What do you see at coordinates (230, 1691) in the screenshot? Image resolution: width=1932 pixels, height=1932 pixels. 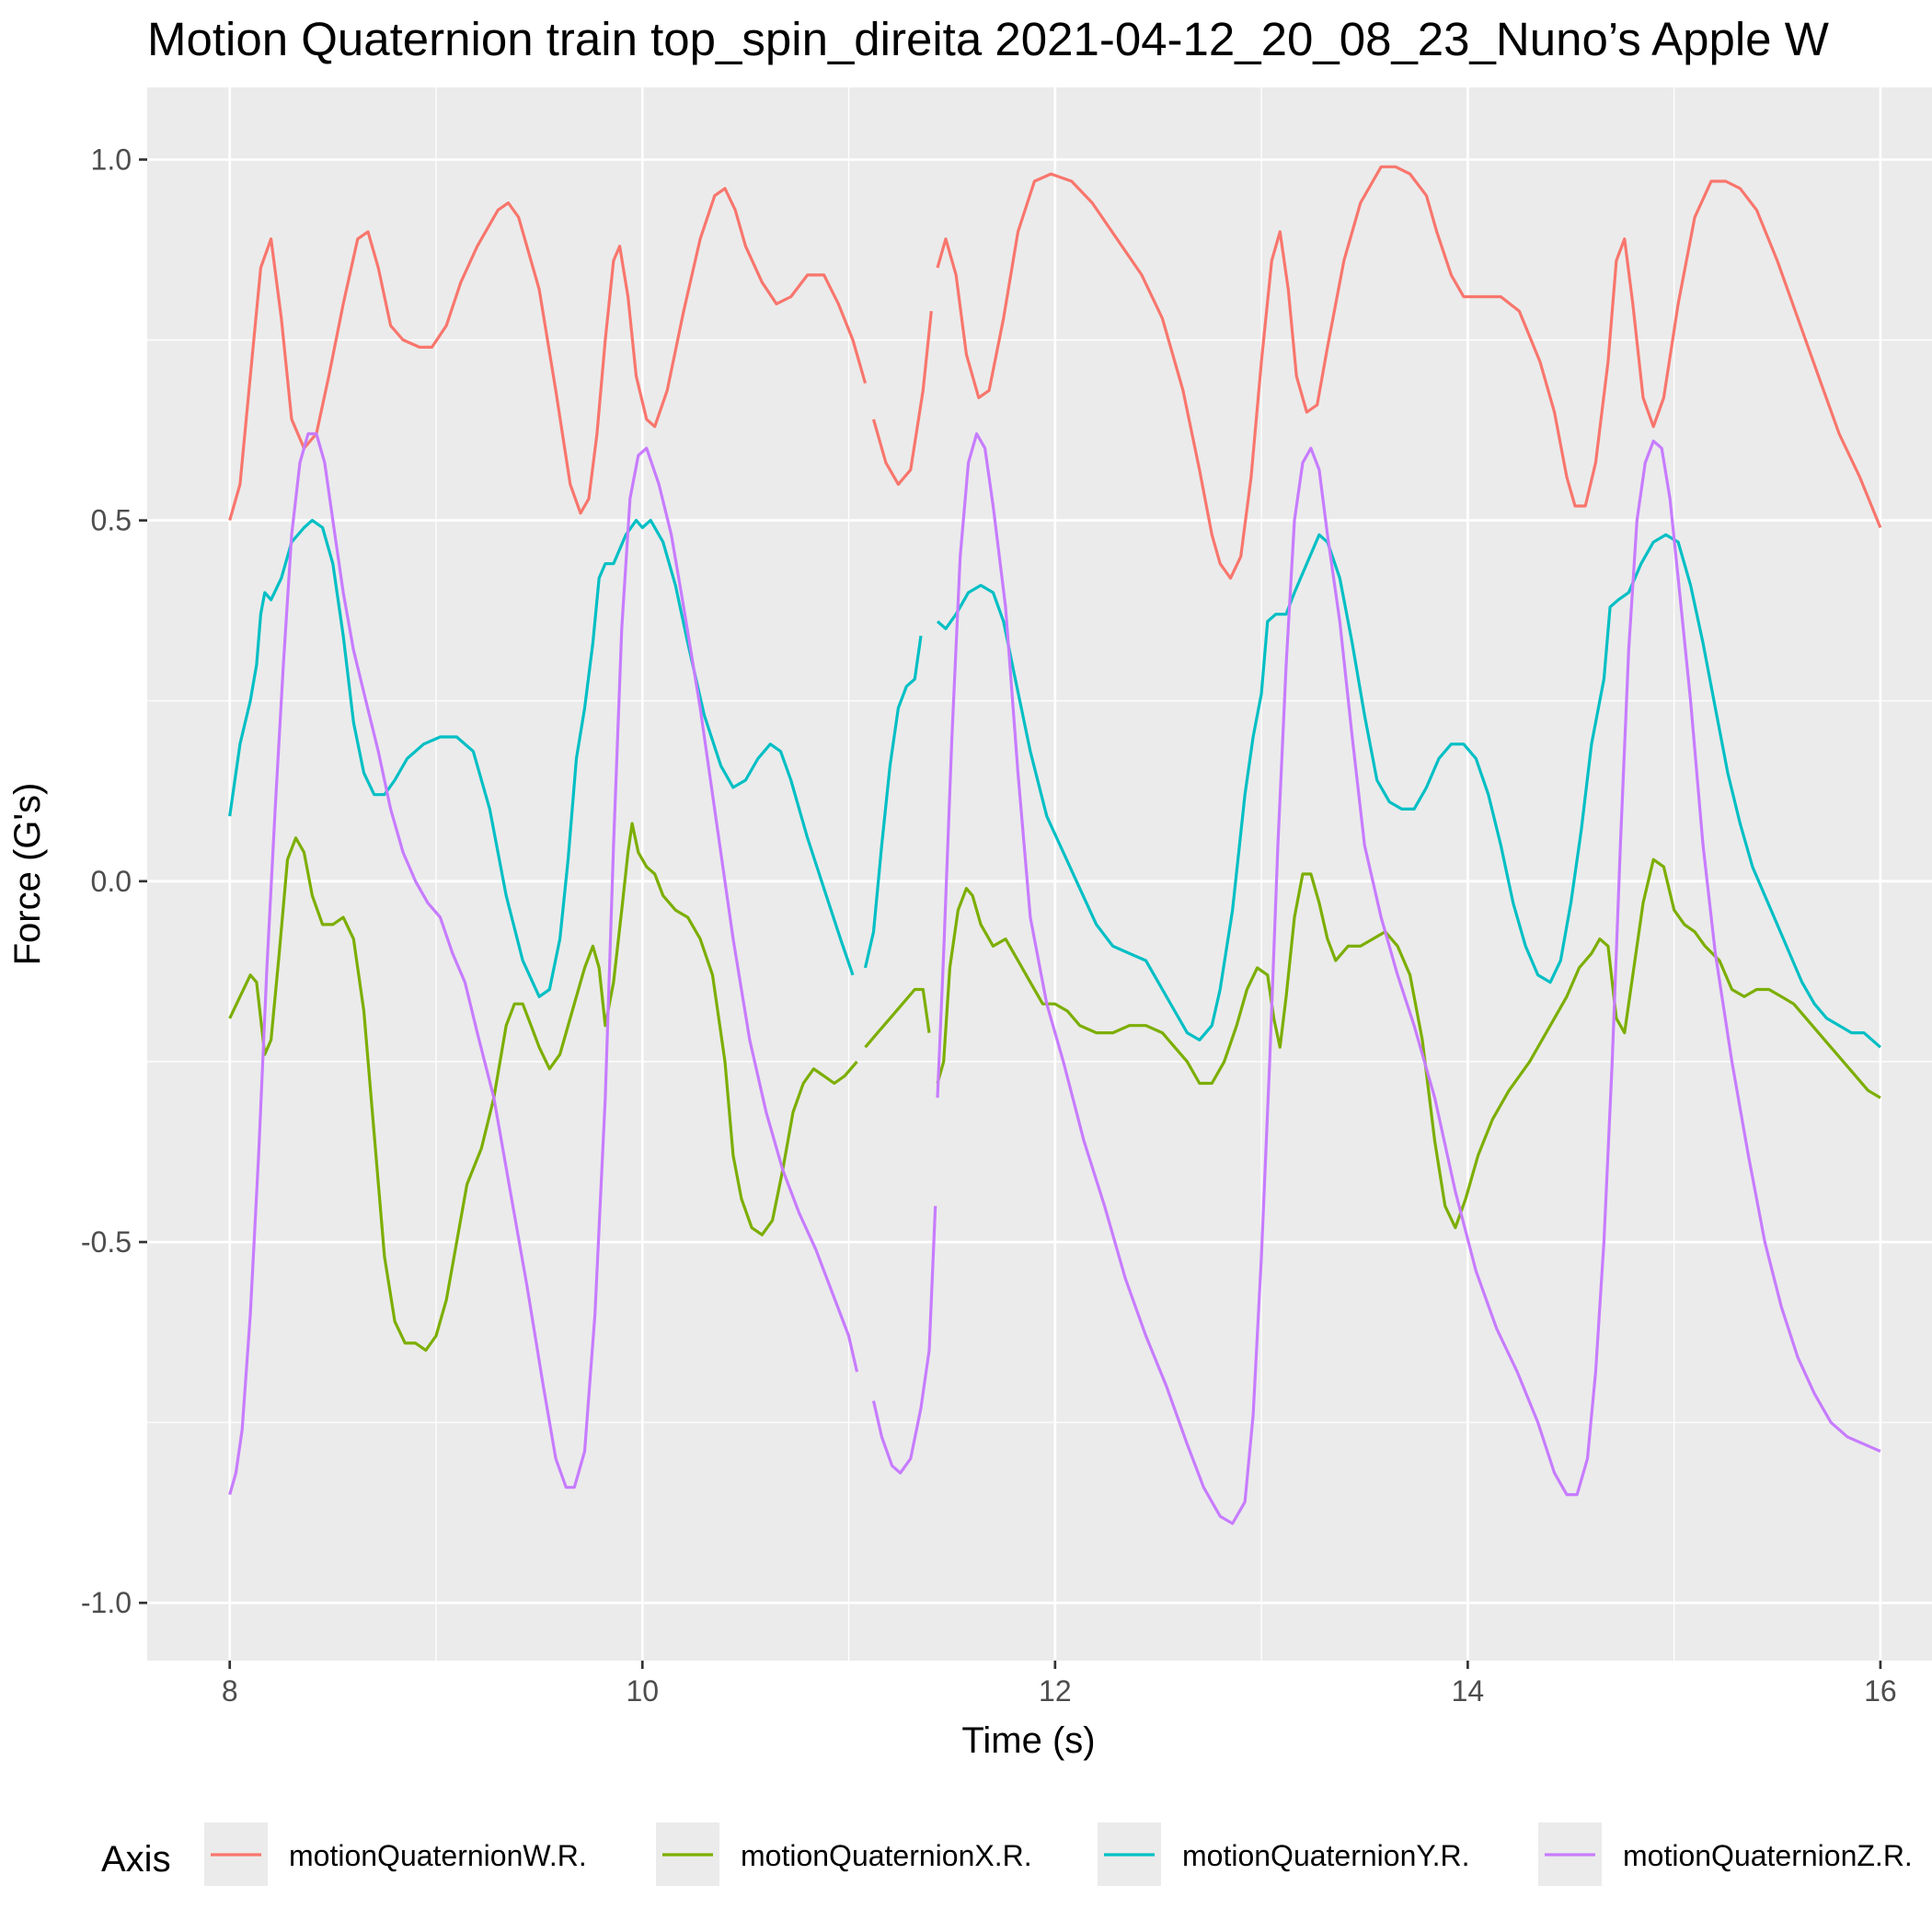 I see `x-tick-label: 8` at bounding box center [230, 1691].